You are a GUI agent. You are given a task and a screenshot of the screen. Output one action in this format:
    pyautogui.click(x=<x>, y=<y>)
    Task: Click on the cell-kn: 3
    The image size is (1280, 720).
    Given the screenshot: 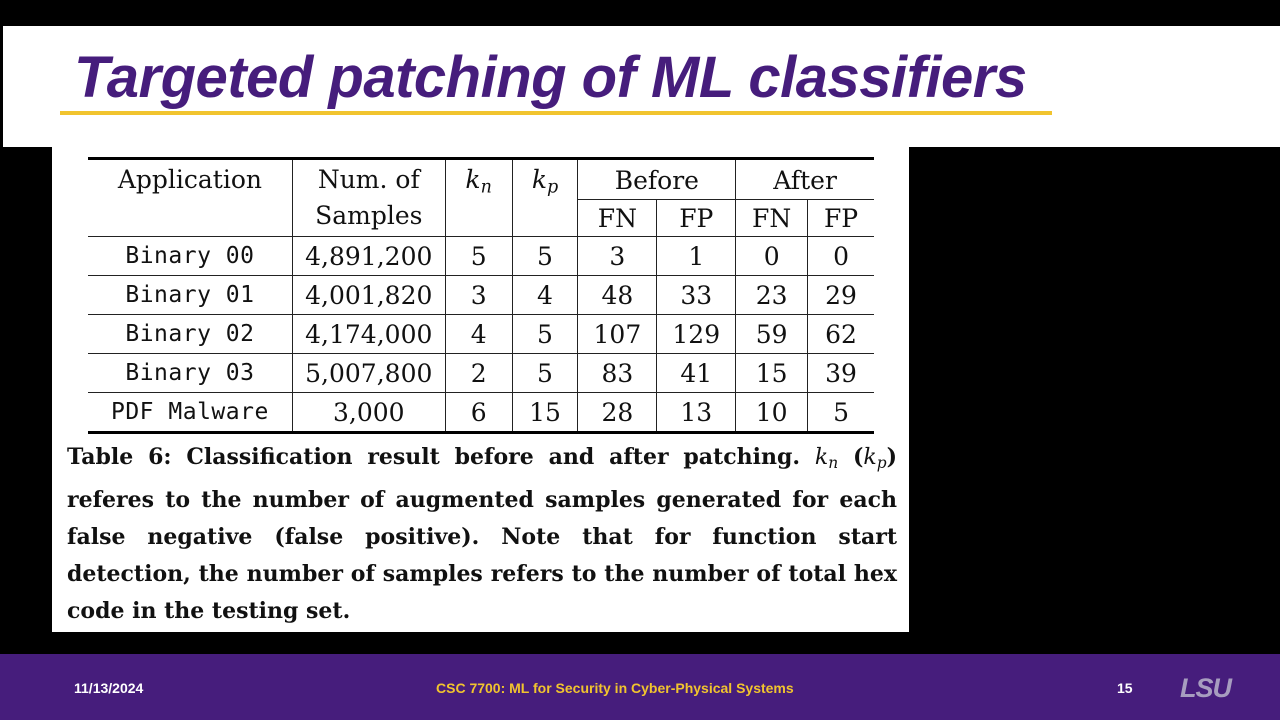 What is the action you would take?
    pyautogui.click(x=478, y=295)
    